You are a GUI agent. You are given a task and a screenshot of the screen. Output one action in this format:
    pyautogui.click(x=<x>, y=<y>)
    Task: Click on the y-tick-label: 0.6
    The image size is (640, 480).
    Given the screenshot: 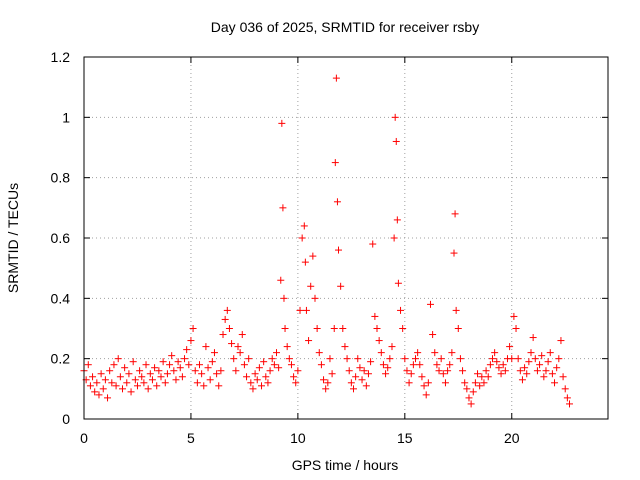 What is the action you would take?
    pyautogui.click(x=61, y=238)
    